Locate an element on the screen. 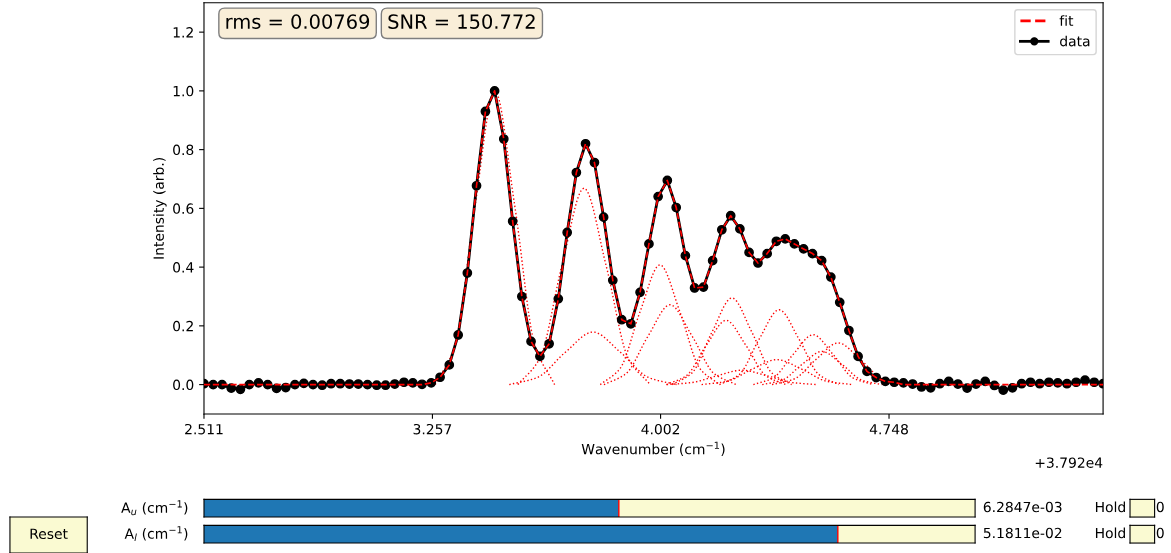 The width and height of the screenshot is (1171, 553). category-label: A$_{l}$ (cm$^{−1}$) is located at coordinates (156, 533).